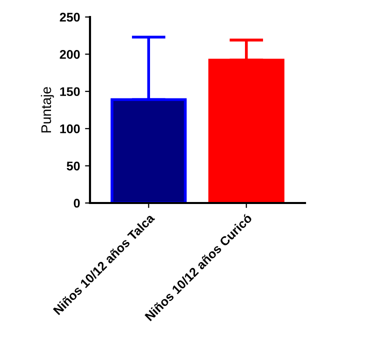 The width and height of the screenshot is (384, 342). I want to click on y-tick-label: 0, so click(77, 203).